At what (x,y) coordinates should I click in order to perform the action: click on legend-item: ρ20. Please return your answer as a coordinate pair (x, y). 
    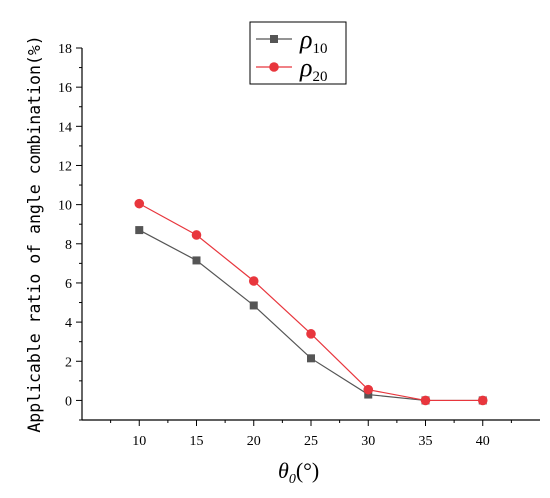
    Looking at the image, I should click on (291, 69).